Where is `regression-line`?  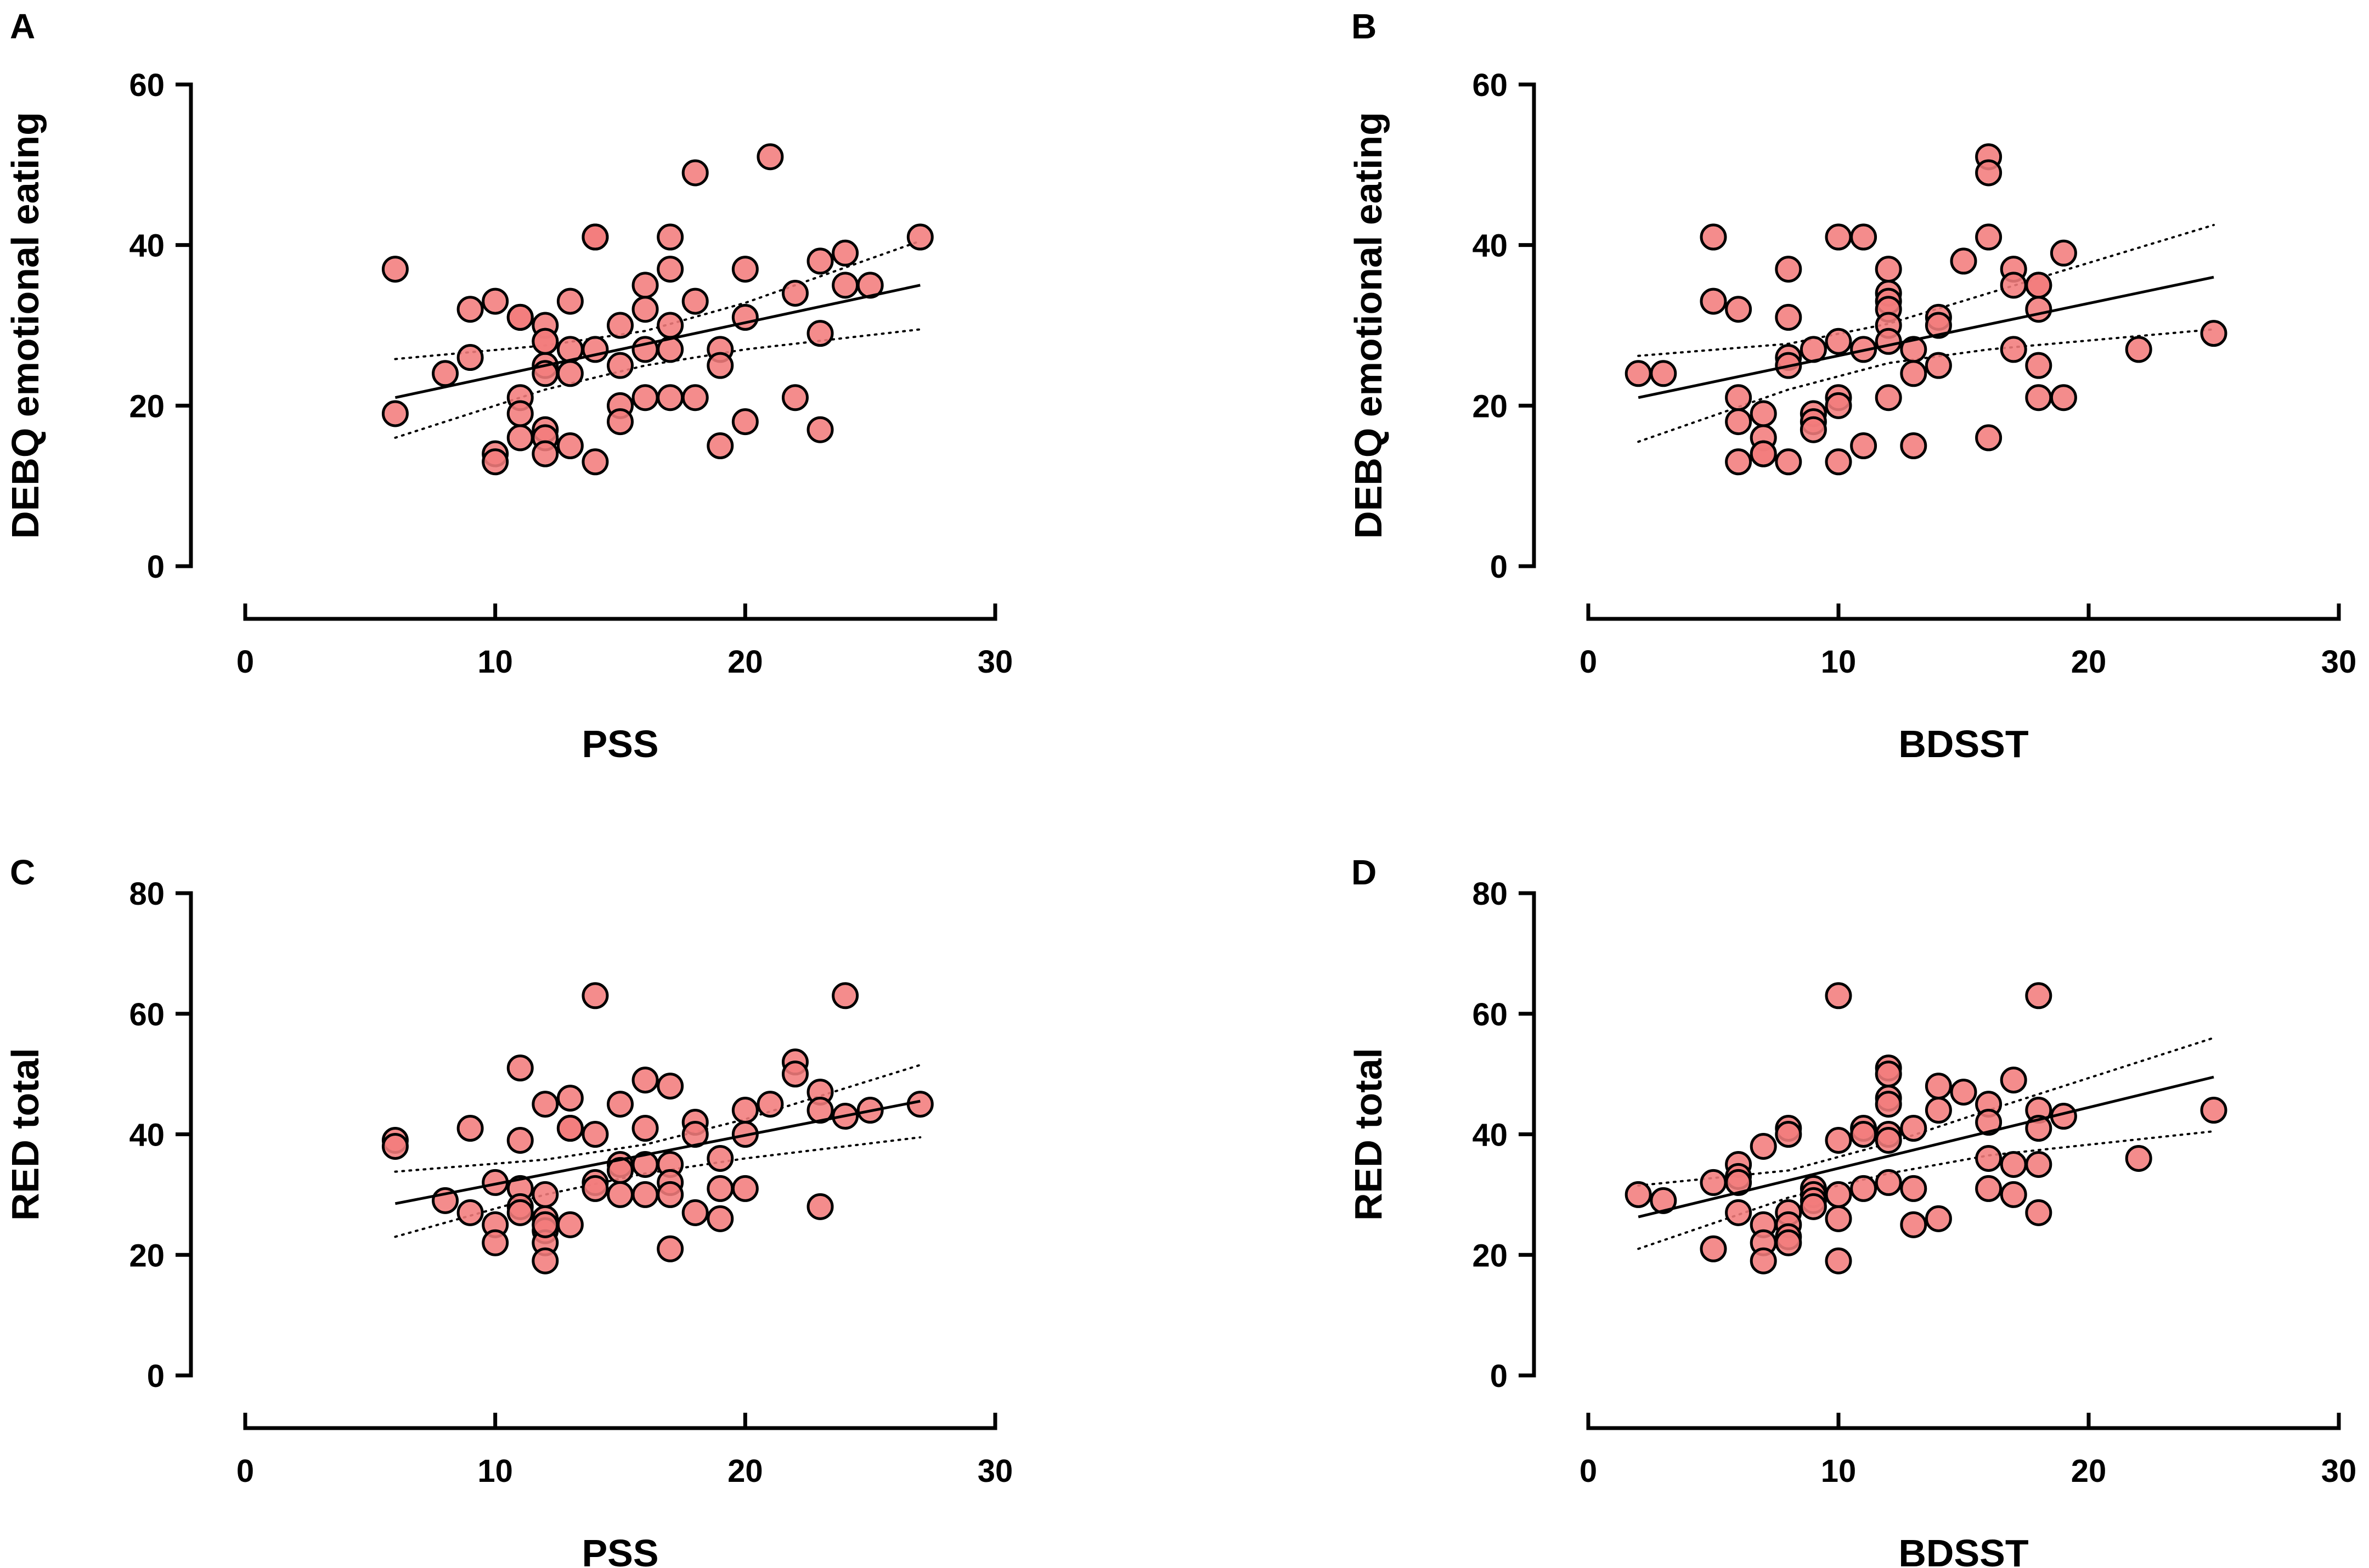
regression-line is located at coordinates (1926, 337).